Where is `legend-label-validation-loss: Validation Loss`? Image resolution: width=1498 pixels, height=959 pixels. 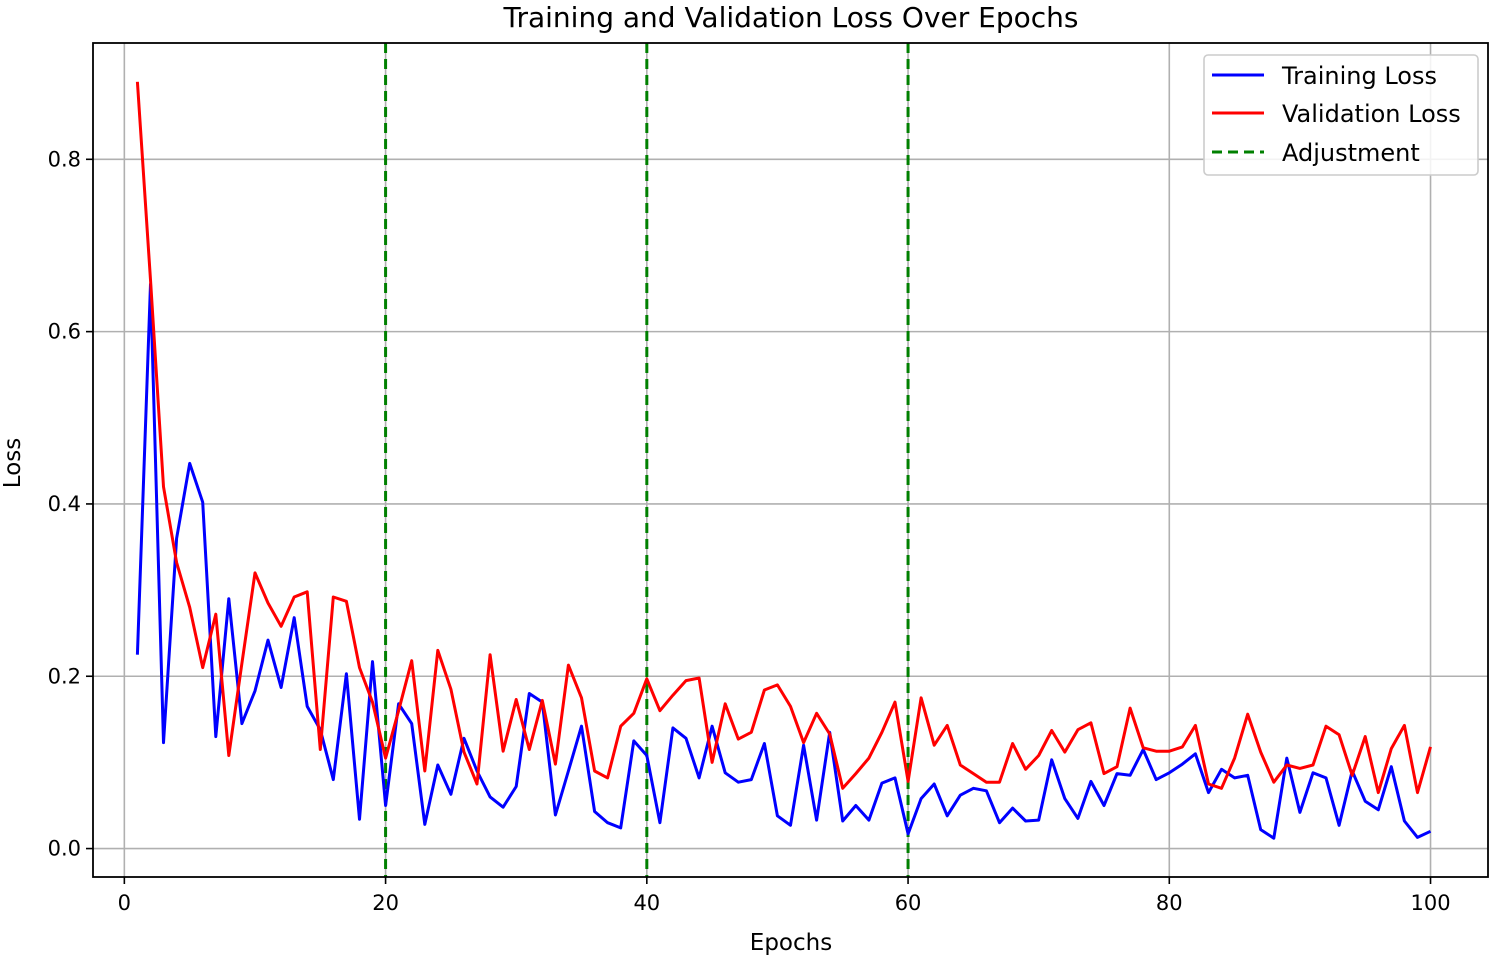
legend-label-validation-loss: Validation Loss is located at coordinates (1371, 114).